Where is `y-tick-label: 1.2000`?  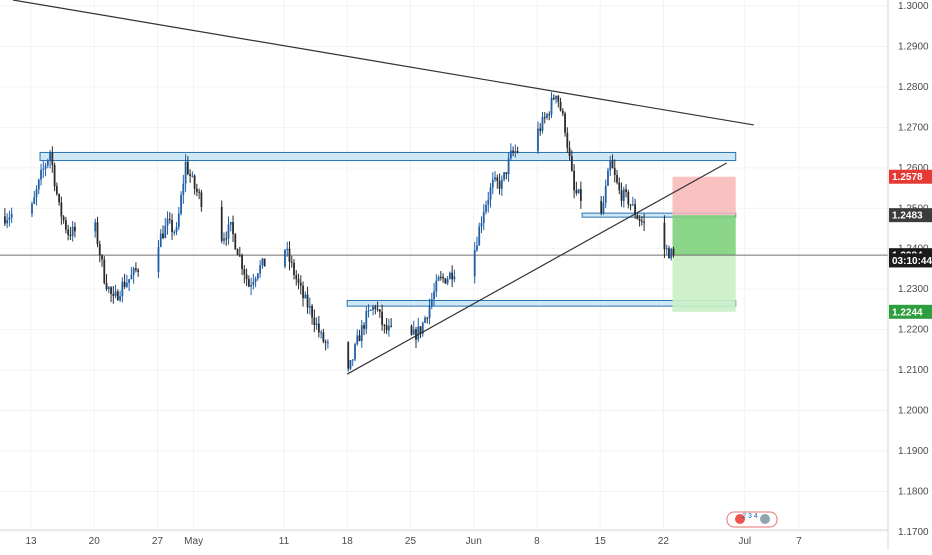
y-tick-label: 1.2000 is located at coordinates (913, 410).